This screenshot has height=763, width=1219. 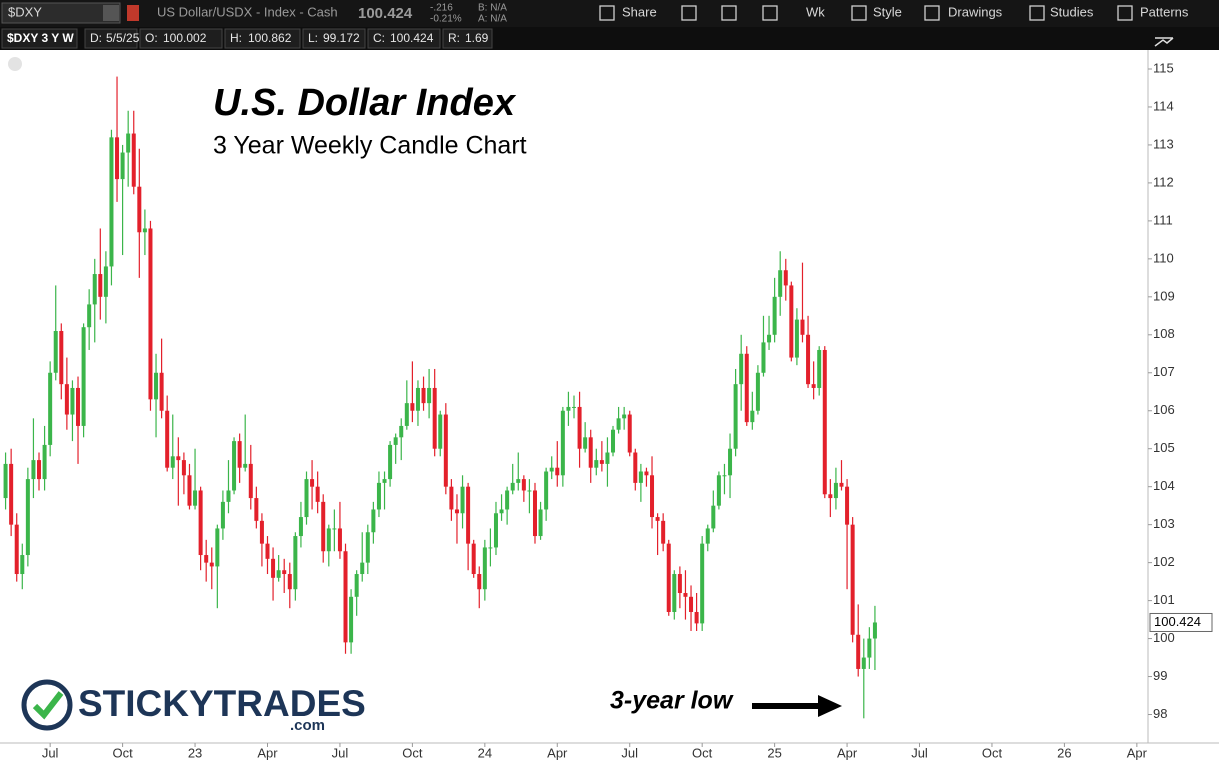 I want to click on toolbar-button: Studies, so click(x=1072, y=11).